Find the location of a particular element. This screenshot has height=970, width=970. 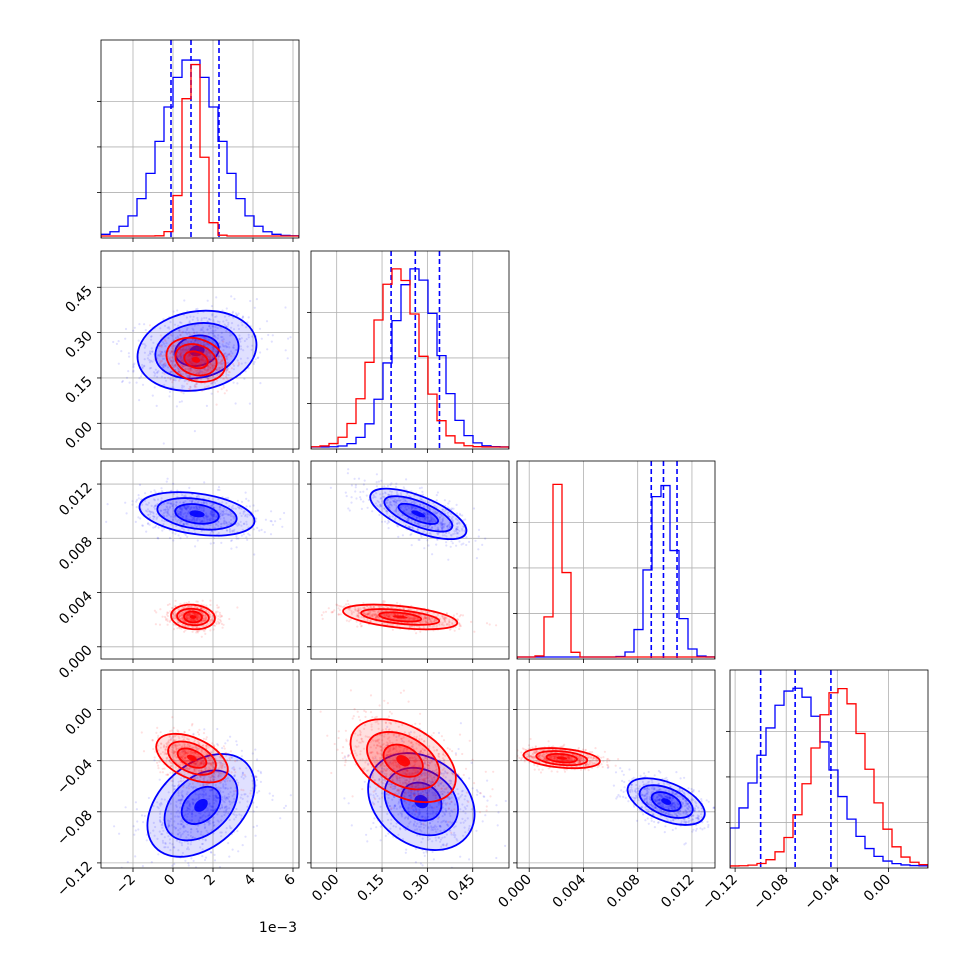

axes-frame is located at coordinates (410, 350).